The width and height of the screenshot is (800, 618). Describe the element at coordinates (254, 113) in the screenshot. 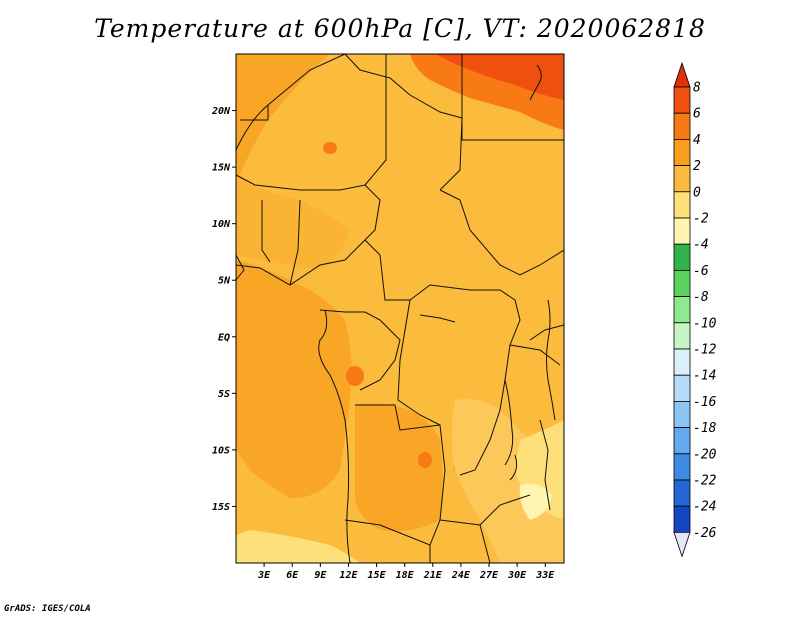

I see `border-mauritania` at that location.